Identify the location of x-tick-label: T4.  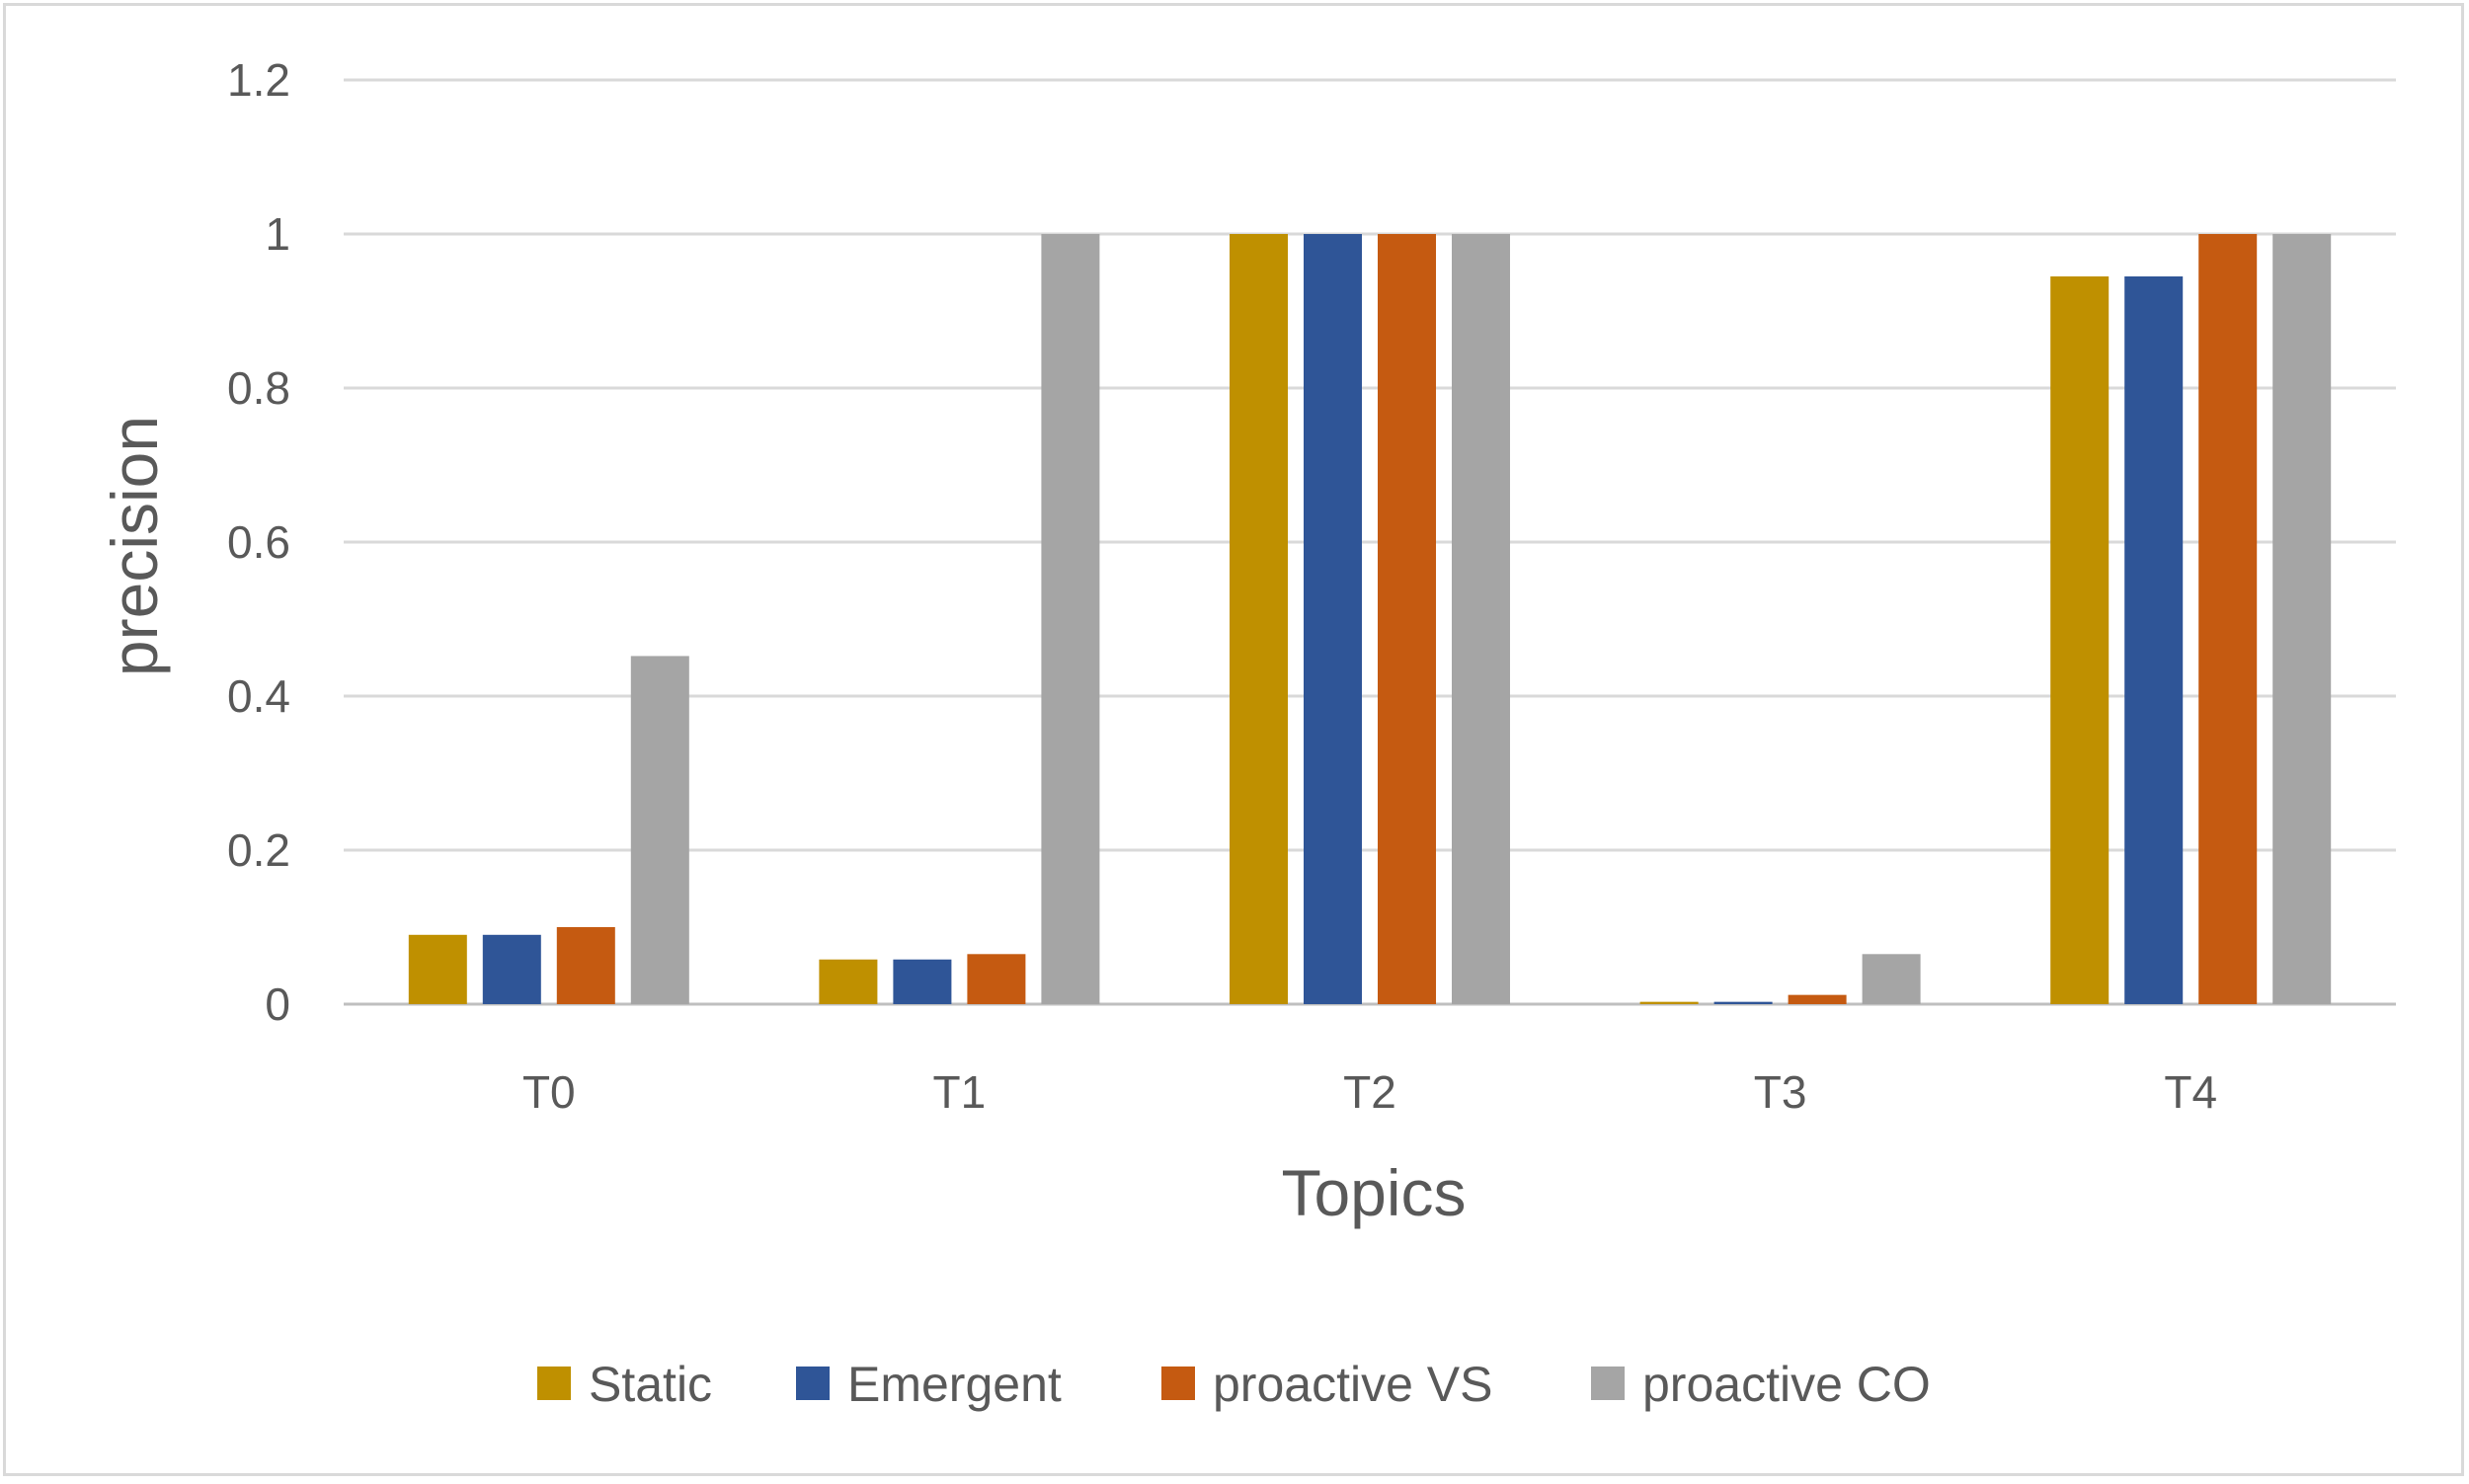
(2190, 1092).